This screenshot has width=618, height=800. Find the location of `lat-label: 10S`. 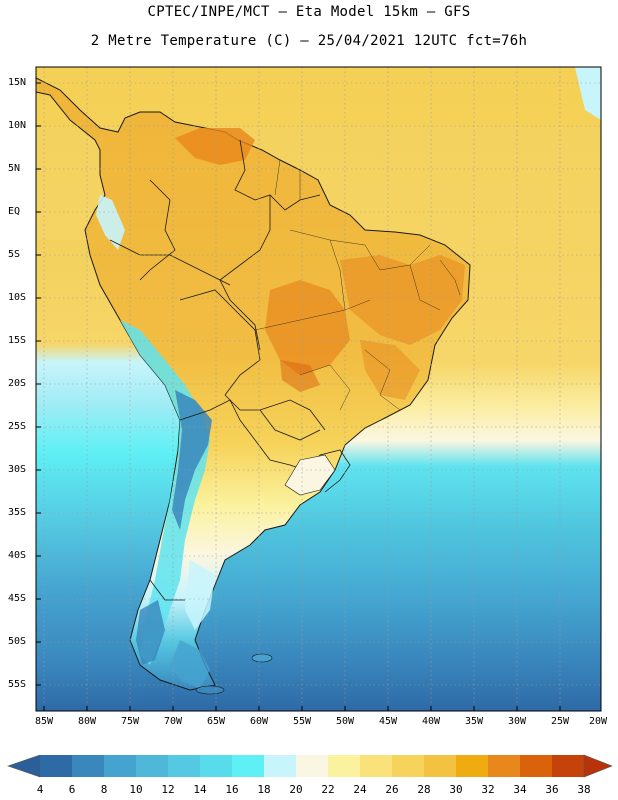

lat-label: 10S is located at coordinates (17, 297).